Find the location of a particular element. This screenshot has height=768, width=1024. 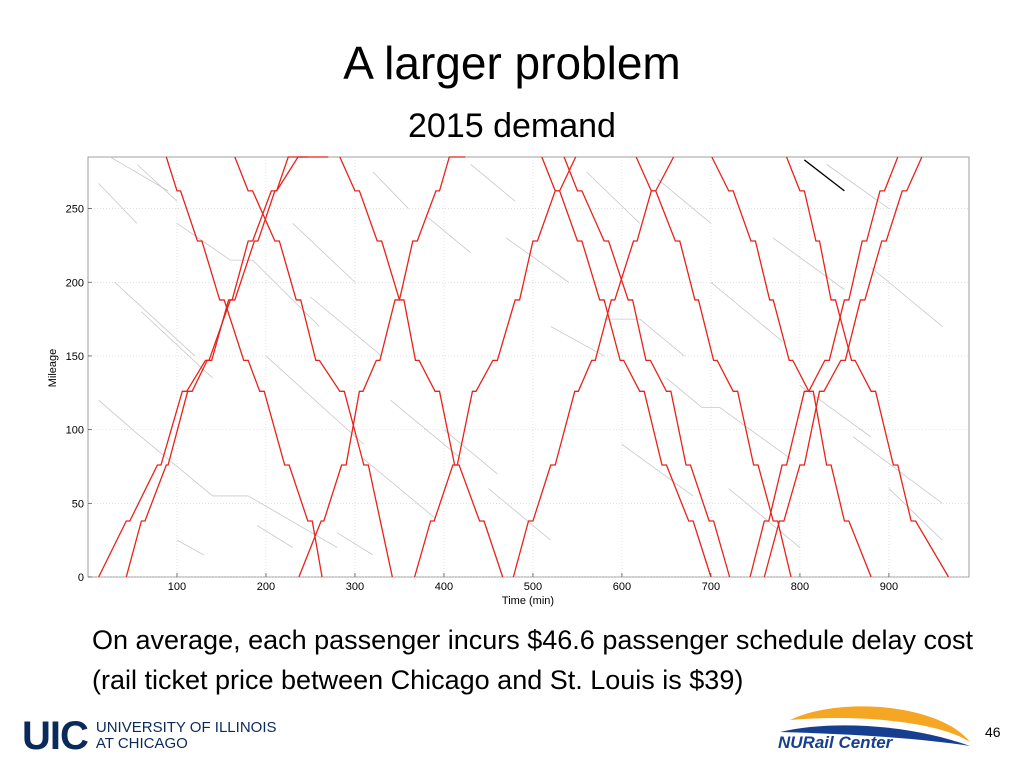

x-tick-label: 200 is located at coordinates (266, 587).